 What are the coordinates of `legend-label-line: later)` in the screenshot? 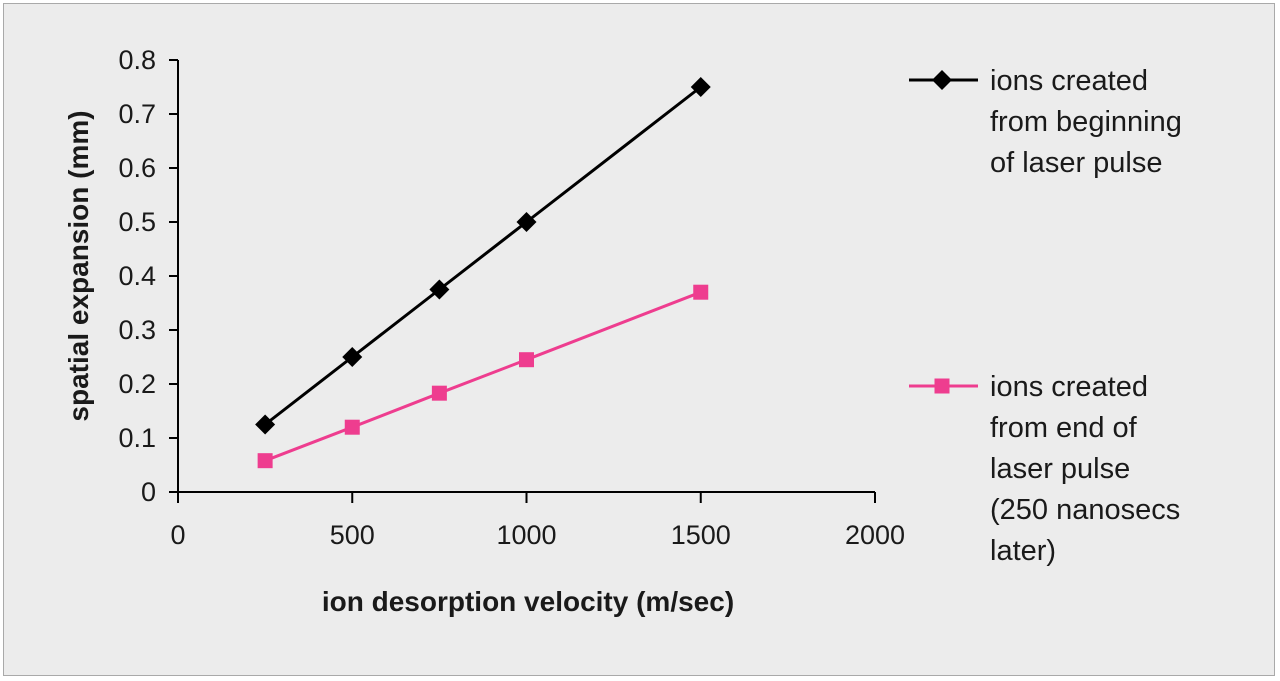 It's located at (1023, 551).